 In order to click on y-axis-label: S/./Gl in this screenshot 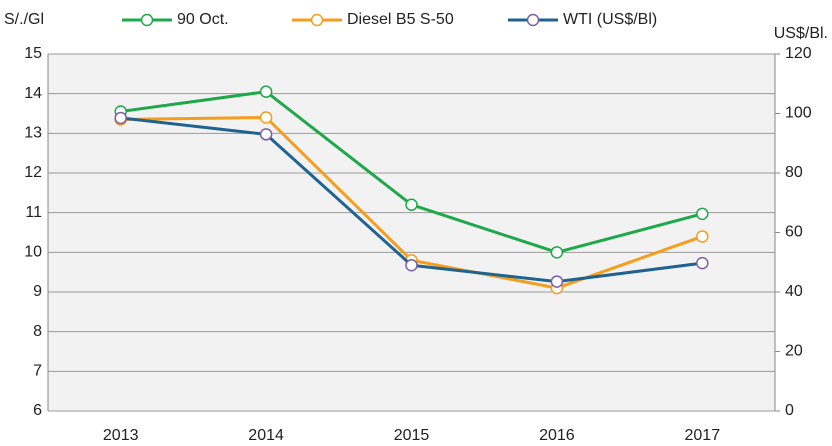, I will do `click(24, 19)`.